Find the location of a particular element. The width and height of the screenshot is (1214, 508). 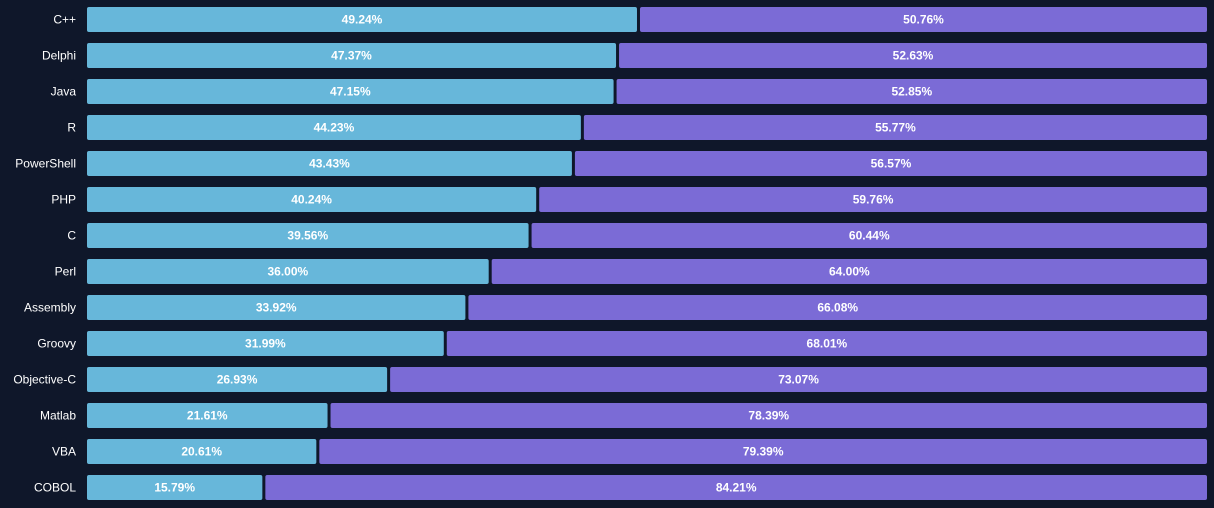

data-label: 49.24% is located at coordinates (362, 20).